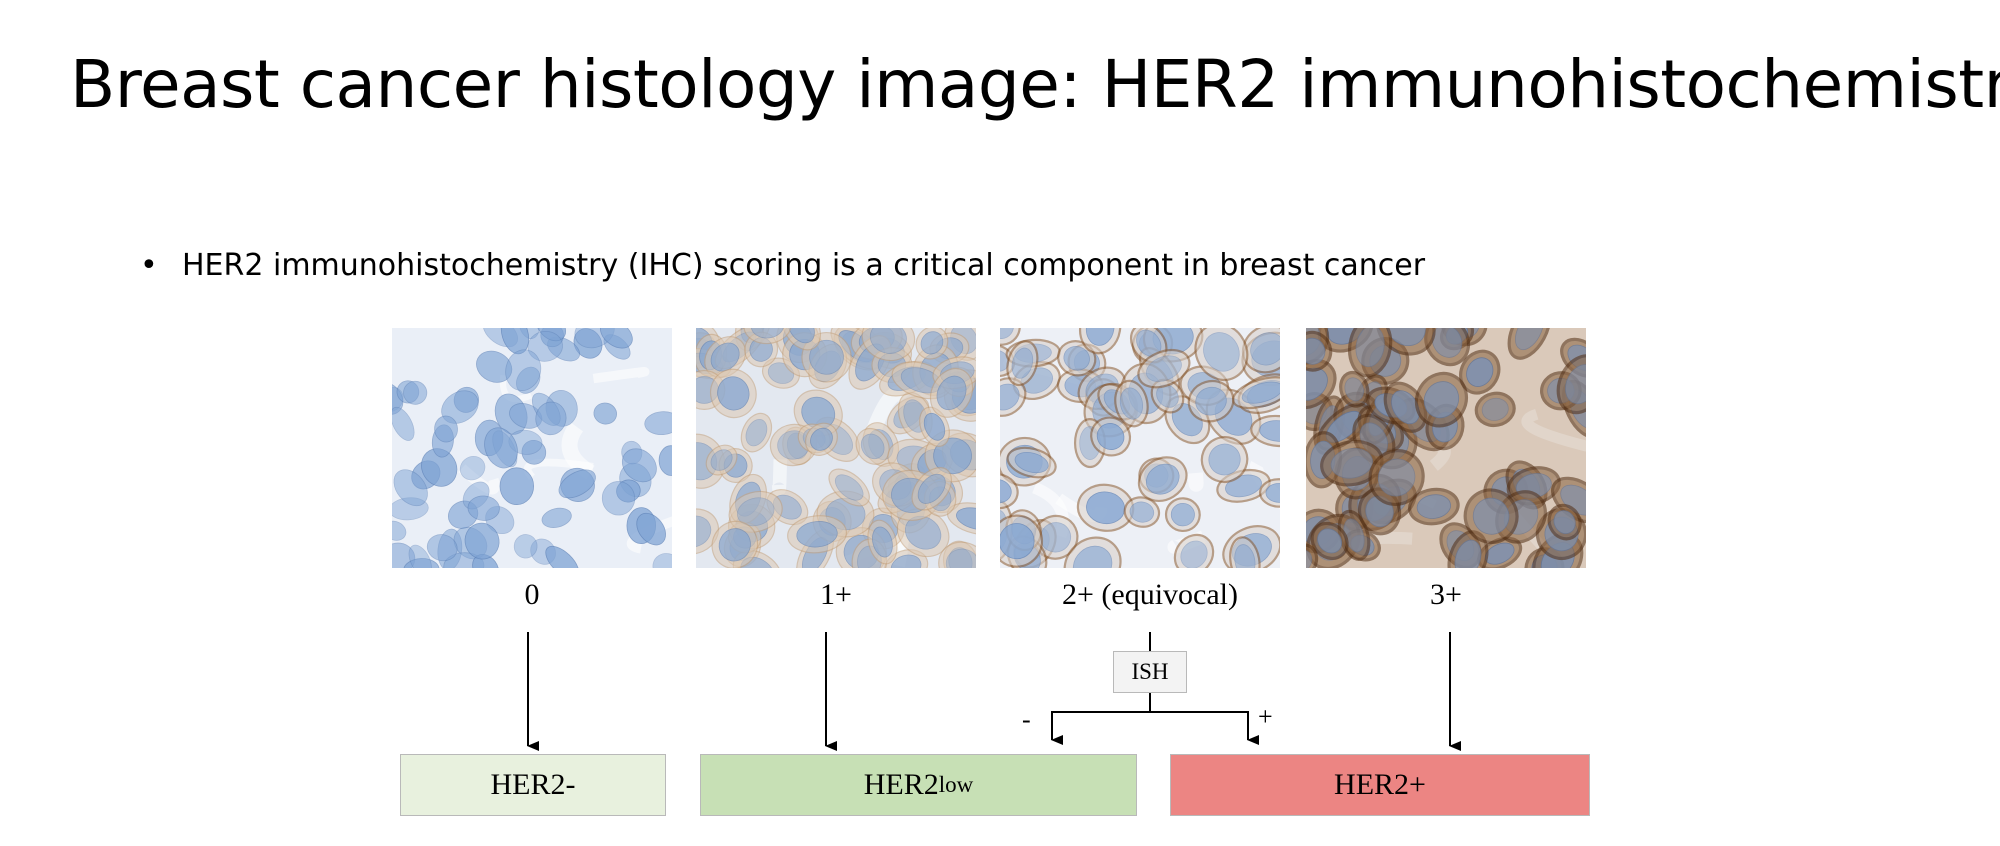 This screenshot has width=2000, height=846. I want to click on histology-image-score-1plus, so click(836, 448).